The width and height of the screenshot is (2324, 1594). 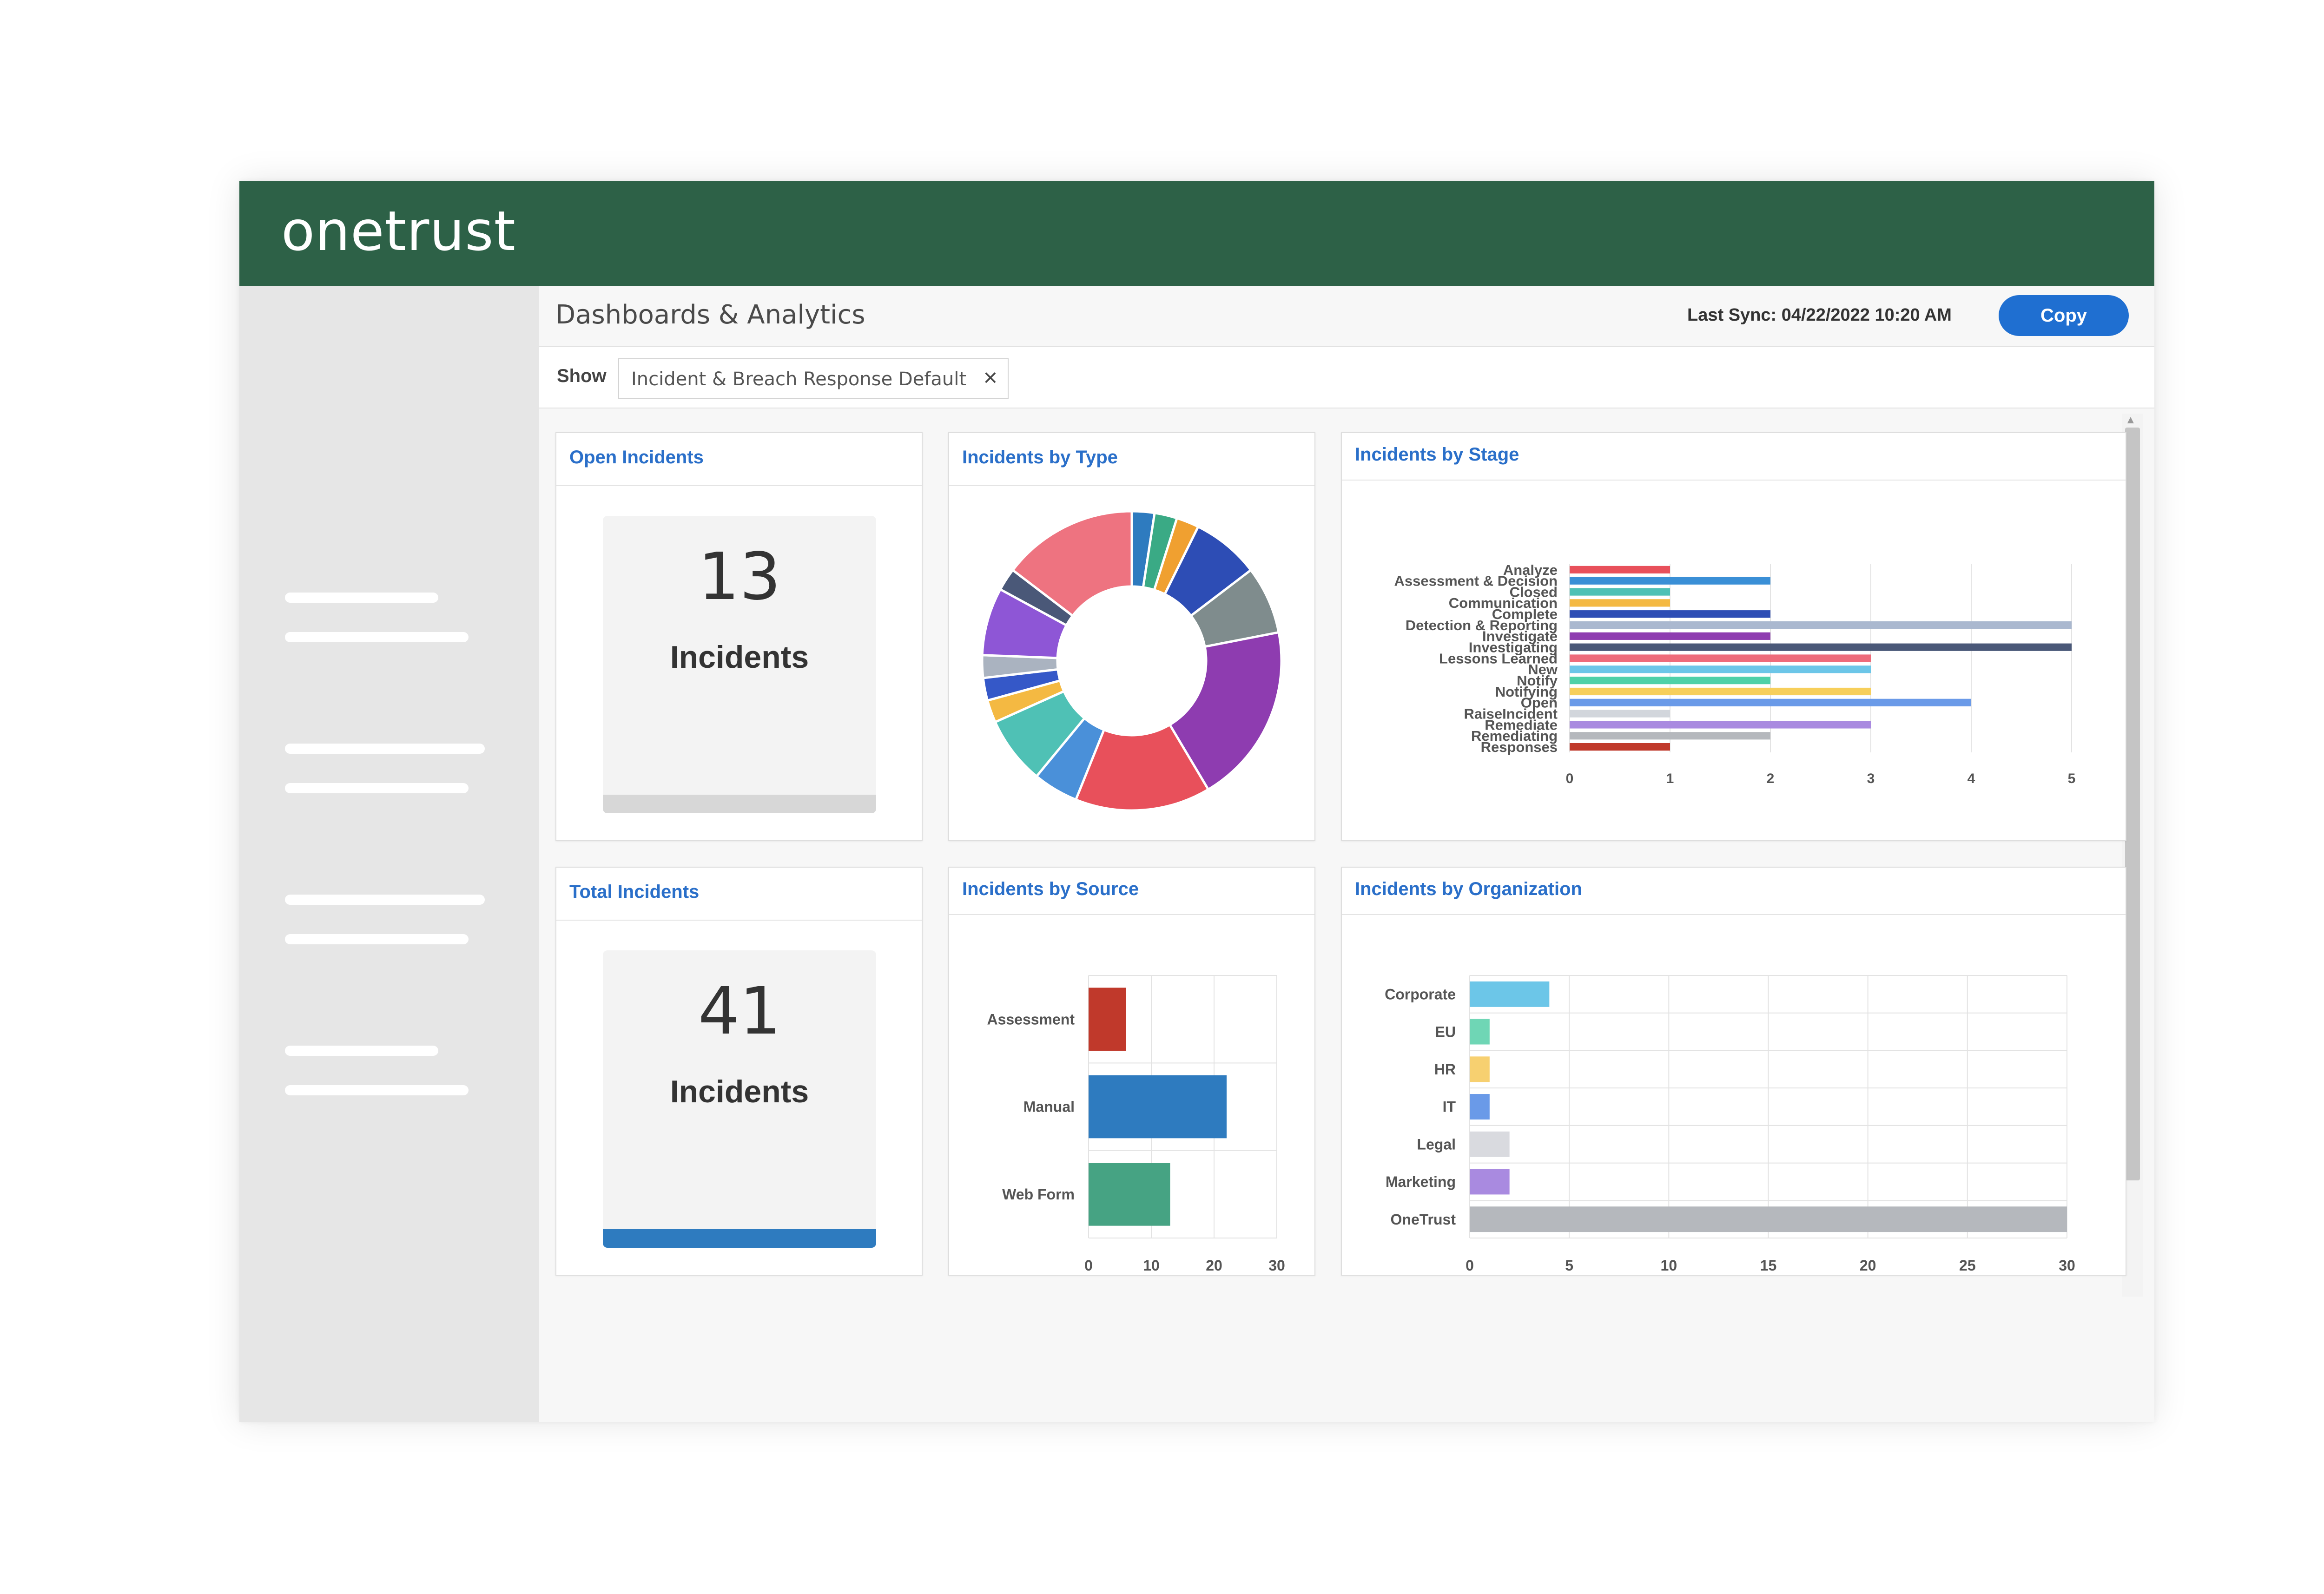 I want to click on copy-button: Copy, so click(x=2064, y=315).